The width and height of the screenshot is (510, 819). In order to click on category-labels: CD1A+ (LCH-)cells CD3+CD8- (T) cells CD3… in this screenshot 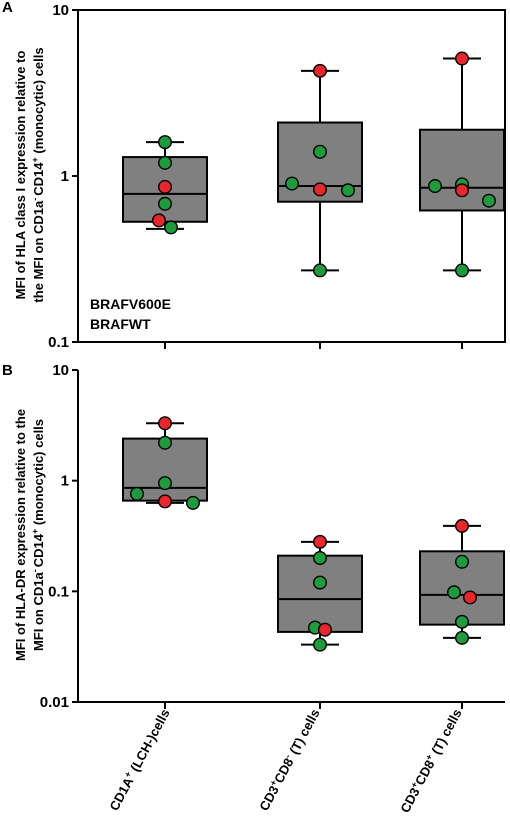, I will do `click(285, 760)`.